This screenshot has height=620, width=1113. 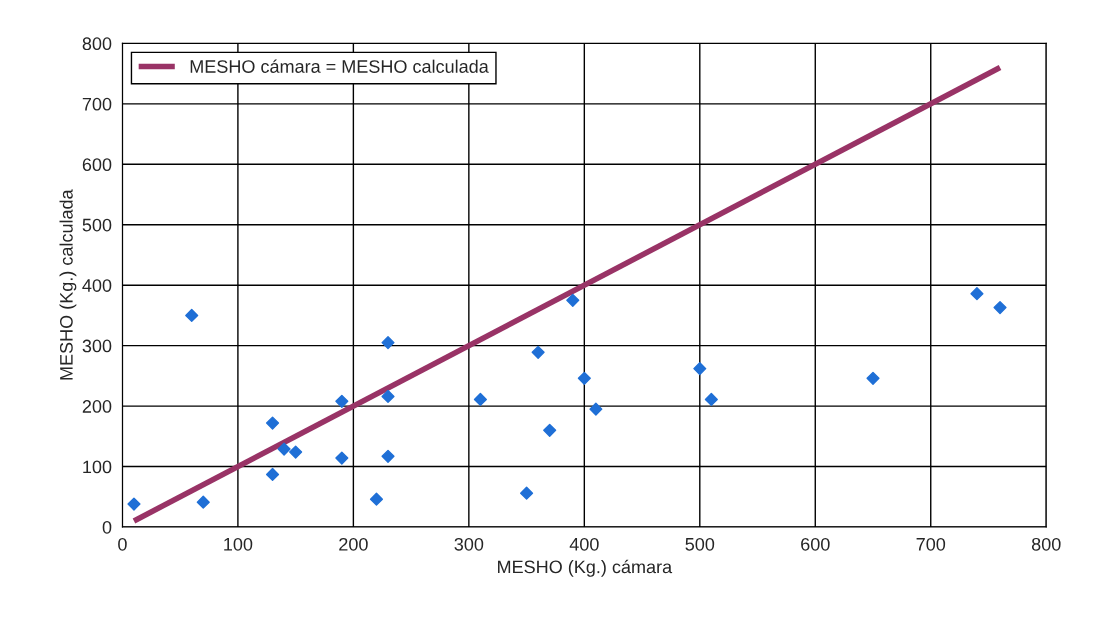 I want to click on x-tick-label: 600, so click(x=815, y=544).